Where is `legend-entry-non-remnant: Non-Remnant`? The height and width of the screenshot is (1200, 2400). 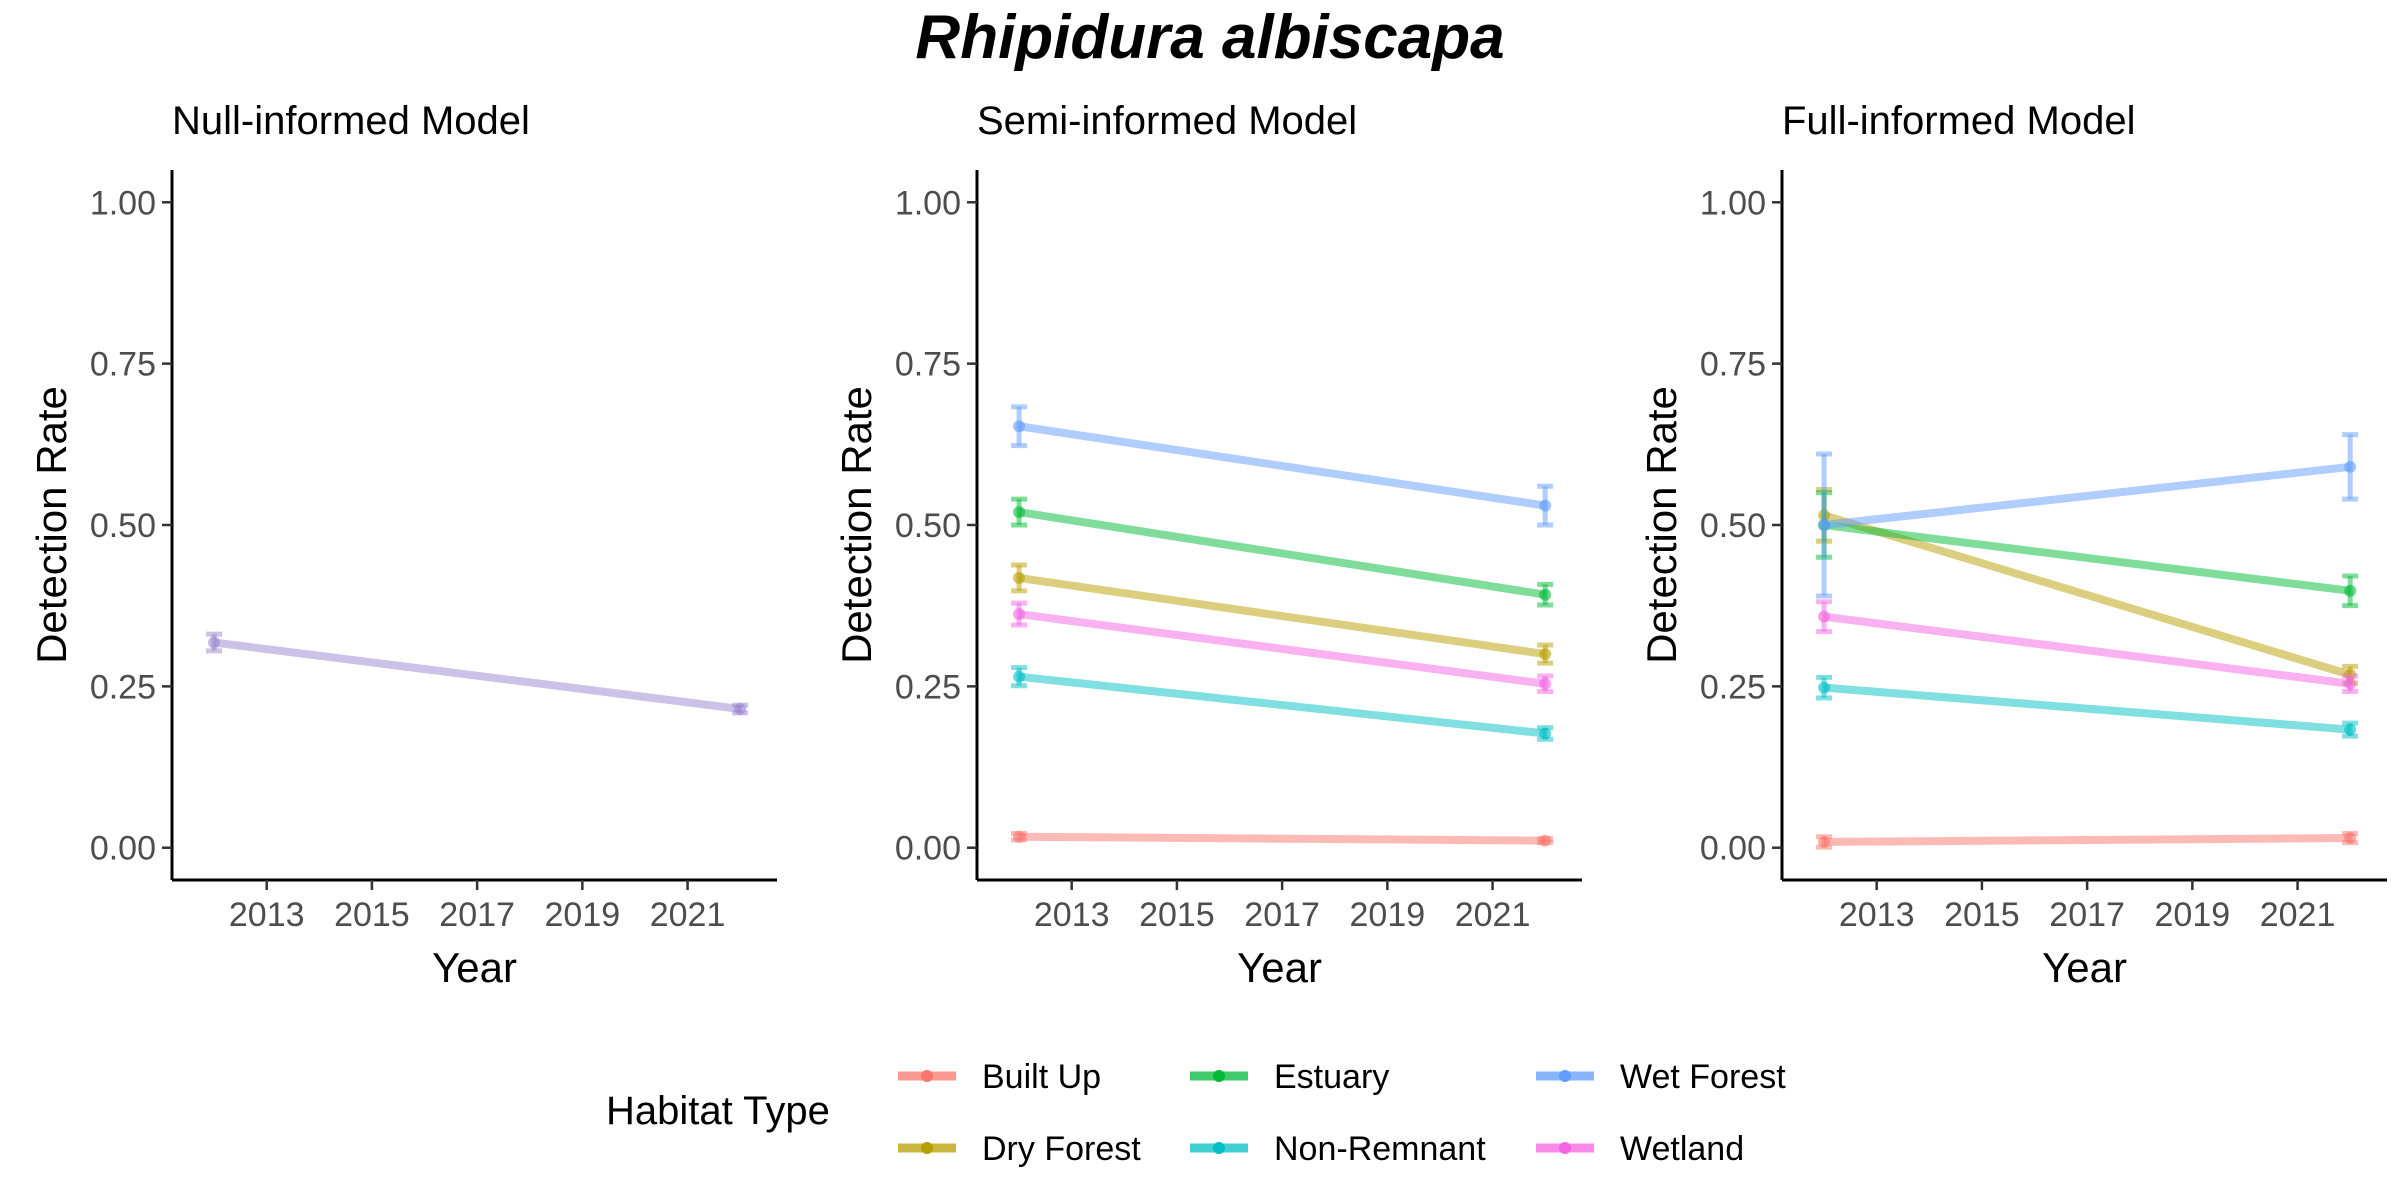 legend-entry-non-remnant: Non-Remnant is located at coordinates (1338, 1149).